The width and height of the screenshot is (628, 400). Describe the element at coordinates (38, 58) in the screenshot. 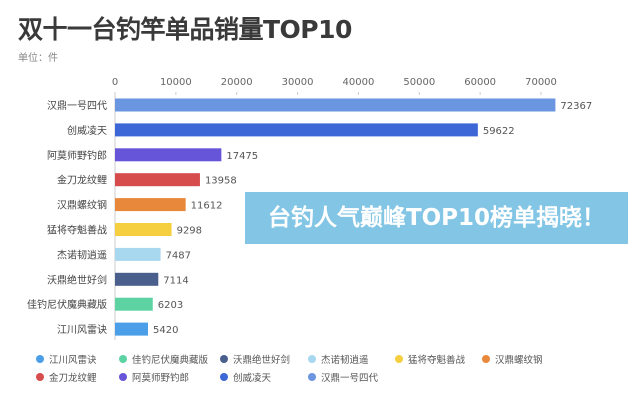

I see `chart-subtitle: 单位：件` at that location.